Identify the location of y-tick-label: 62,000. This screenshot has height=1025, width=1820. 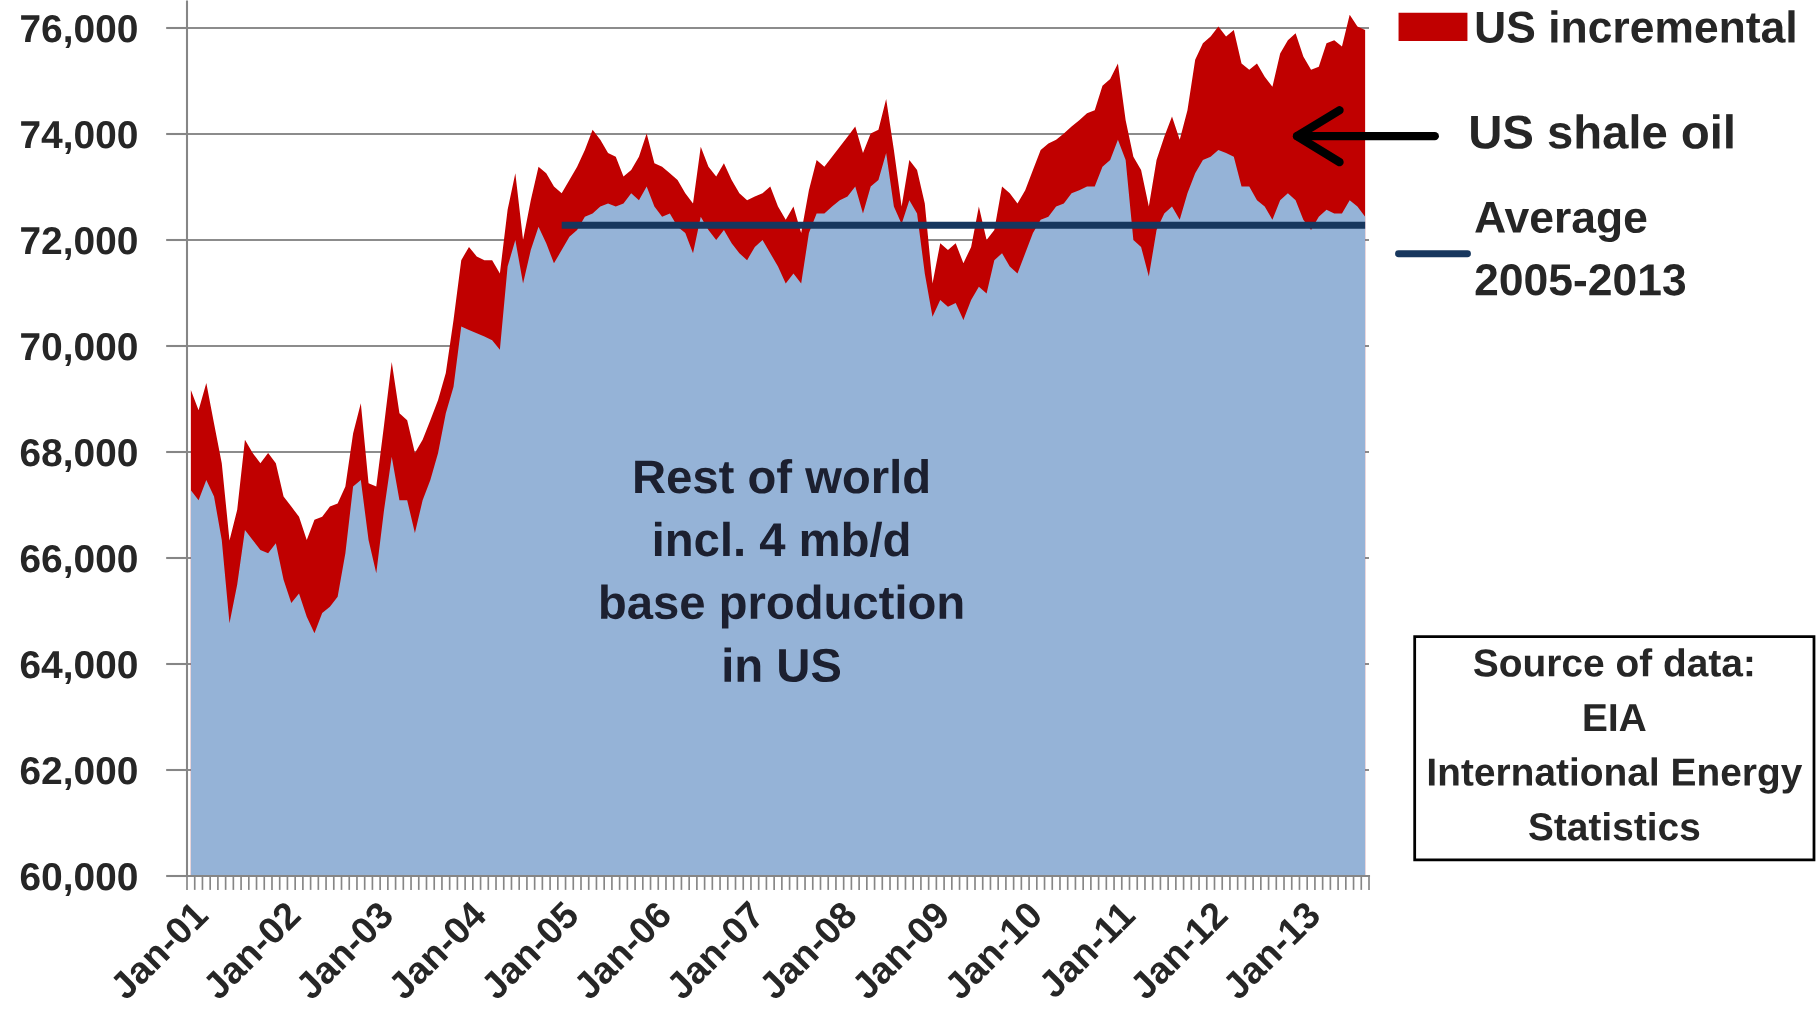
(78, 773).